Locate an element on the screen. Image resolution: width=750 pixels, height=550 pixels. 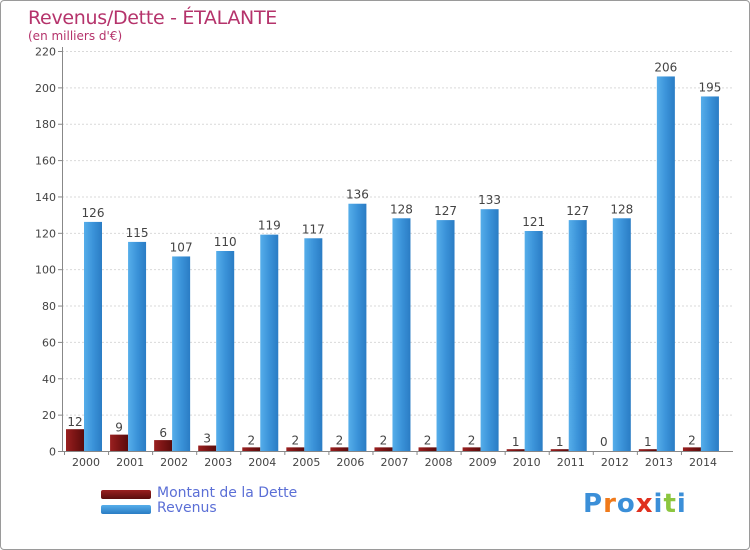
data-label-dette: 12 is located at coordinates (74, 422).